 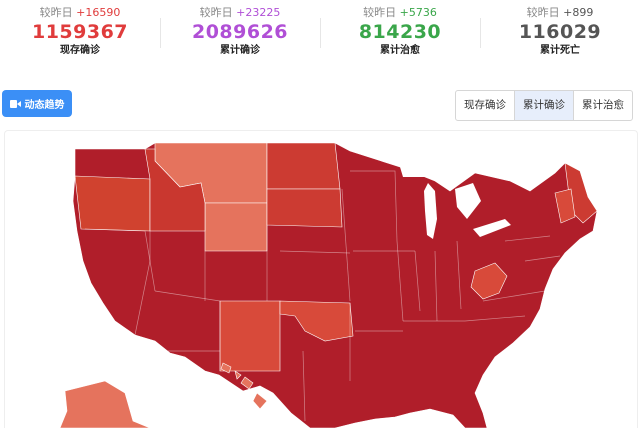 What do you see at coordinates (492, 228) in the screenshot?
I see `lake-erie` at bounding box center [492, 228].